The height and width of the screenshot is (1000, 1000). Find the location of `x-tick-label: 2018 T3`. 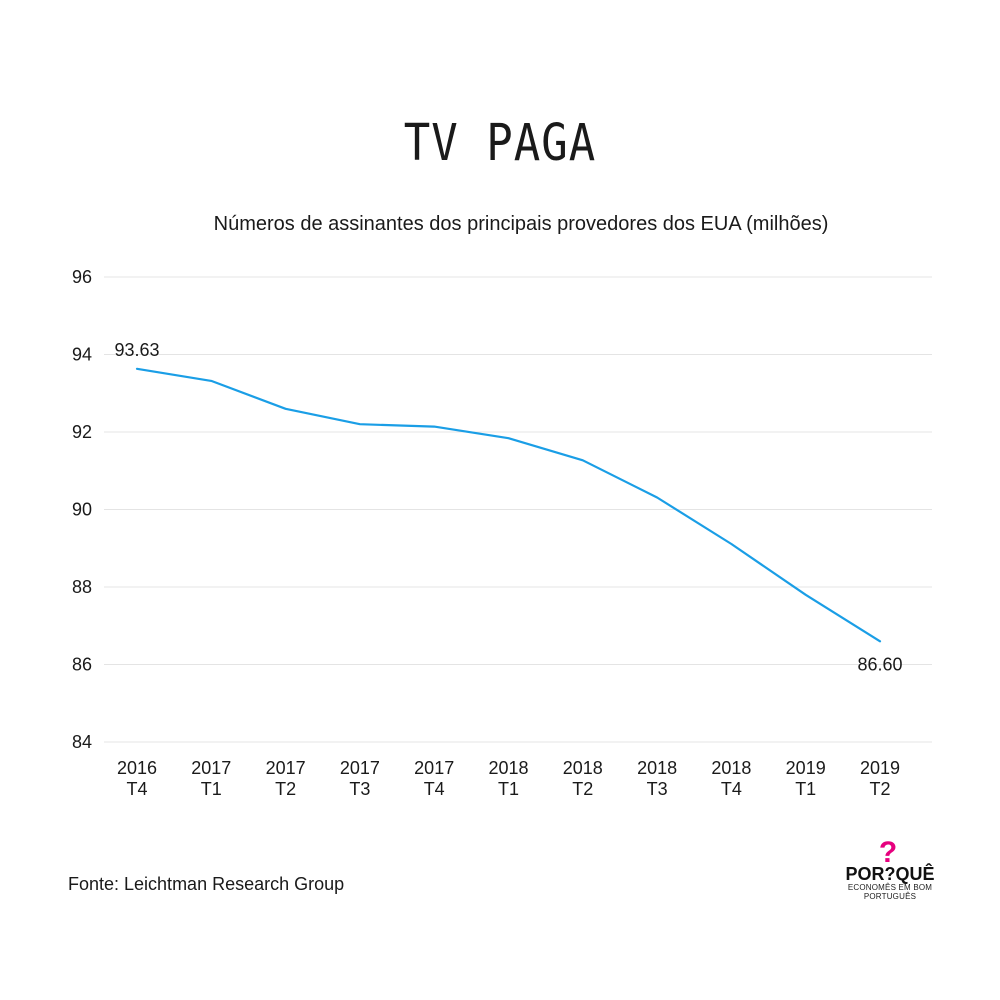

x-tick-label: 2018 T3 is located at coordinates (657, 778).